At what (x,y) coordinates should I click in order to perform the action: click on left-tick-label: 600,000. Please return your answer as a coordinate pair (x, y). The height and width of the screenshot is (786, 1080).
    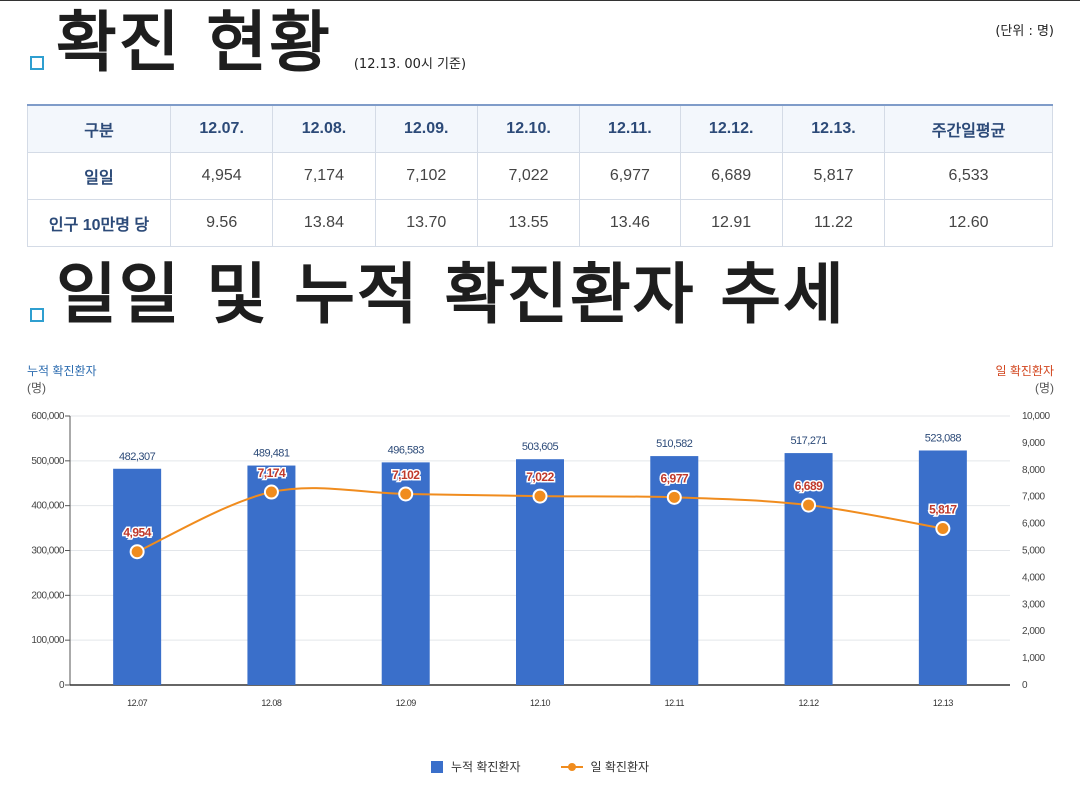
    Looking at the image, I should click on (48, 416).